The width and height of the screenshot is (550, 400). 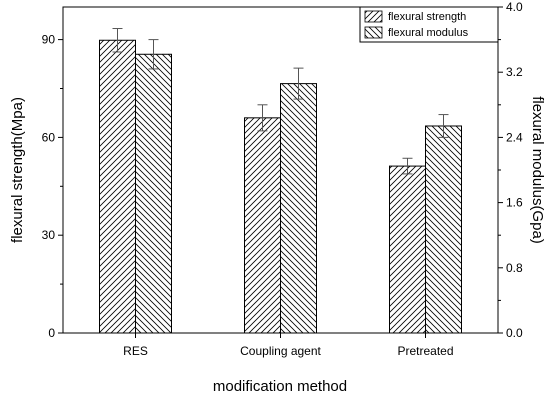 I want to click on y-left-tick-label: 60, so click(x=49, y=137).